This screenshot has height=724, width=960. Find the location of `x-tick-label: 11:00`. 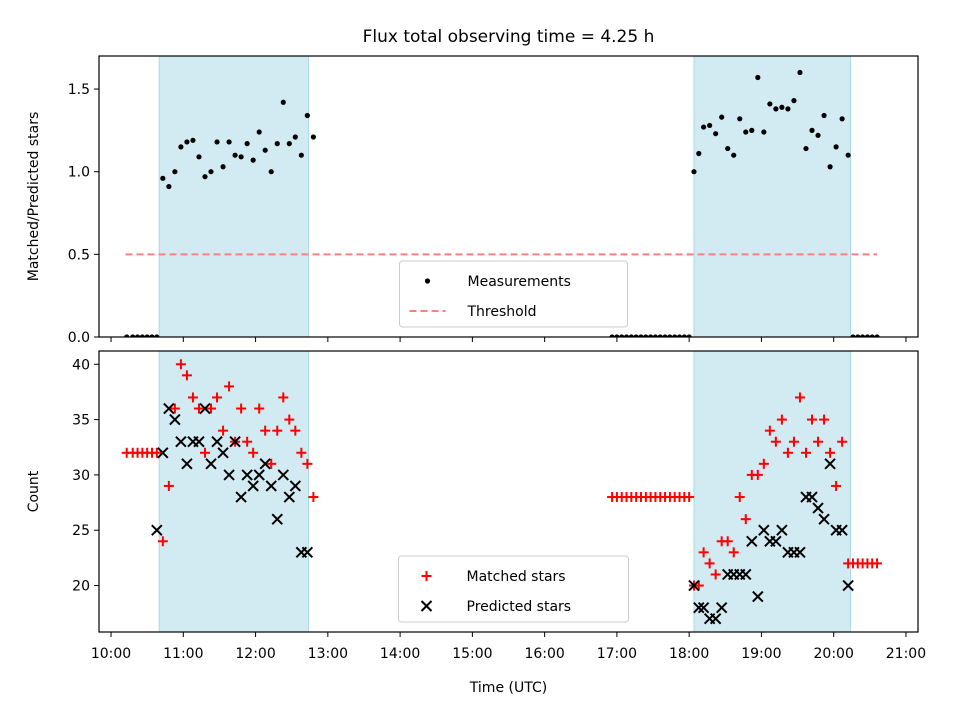

x-tick-label: 11:00 is located at coordinates (183, 654).